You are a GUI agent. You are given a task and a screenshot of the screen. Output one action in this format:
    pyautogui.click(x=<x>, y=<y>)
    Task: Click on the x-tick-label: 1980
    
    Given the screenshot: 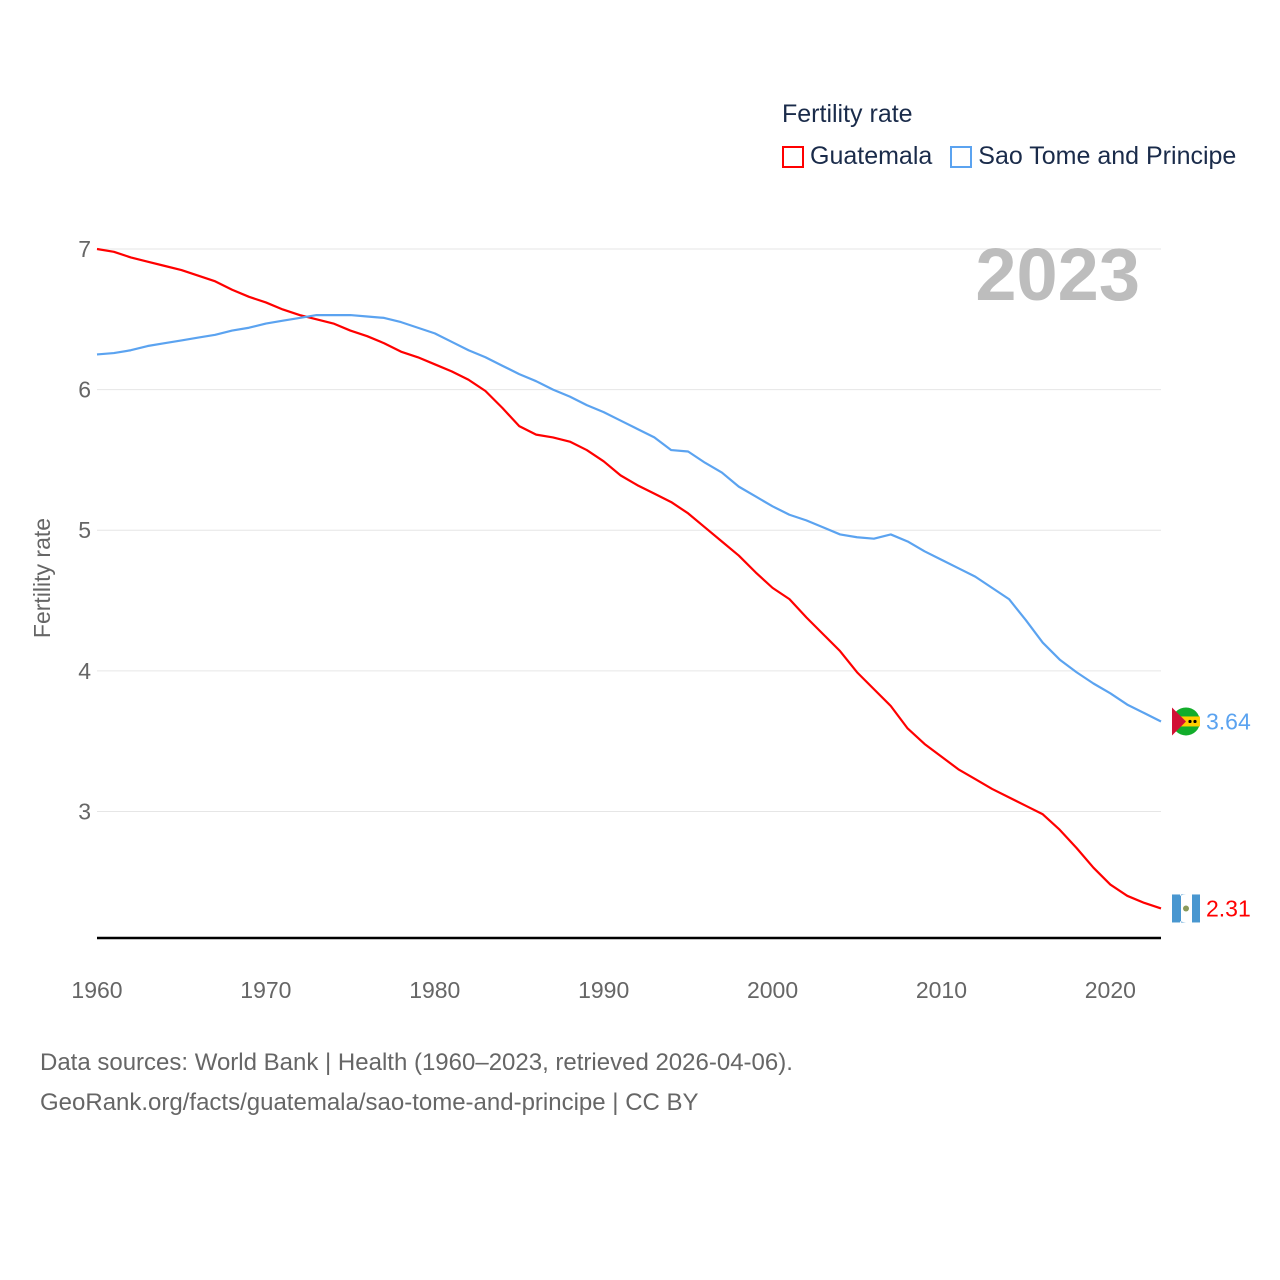 What is the action you would take?
    pyautogui.click(x=434, y=990)
    